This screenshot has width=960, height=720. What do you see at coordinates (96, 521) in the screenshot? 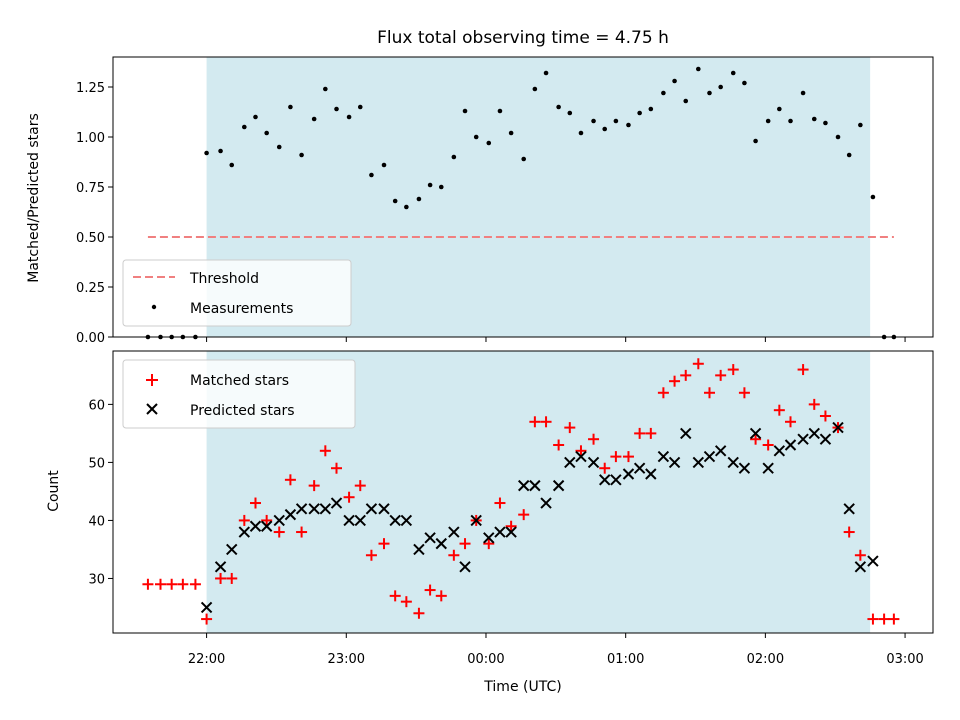
I see `bottom-y-tick-label: 40` at bounding box center [96, 521].